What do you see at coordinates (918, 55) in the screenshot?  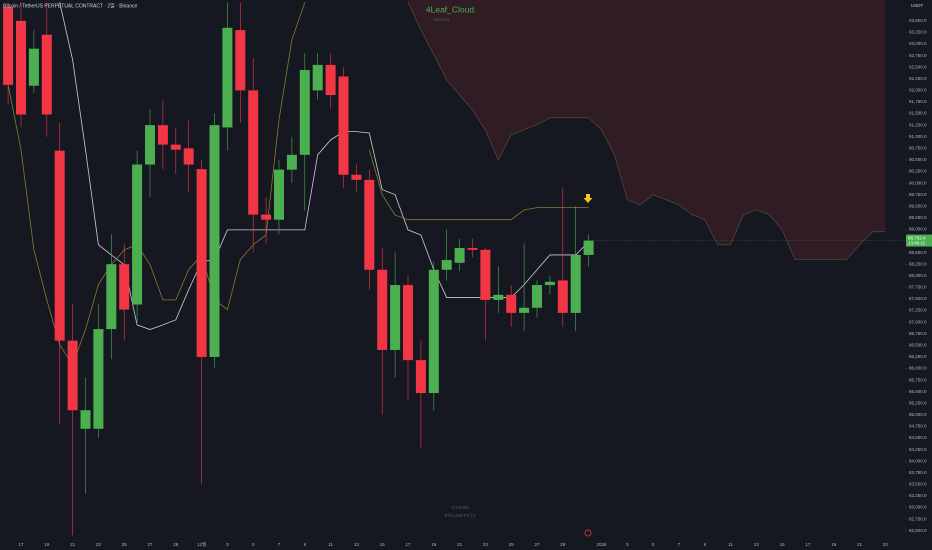 I see `y-tick-label: 92,750.0` at bounding box center [918, 55].